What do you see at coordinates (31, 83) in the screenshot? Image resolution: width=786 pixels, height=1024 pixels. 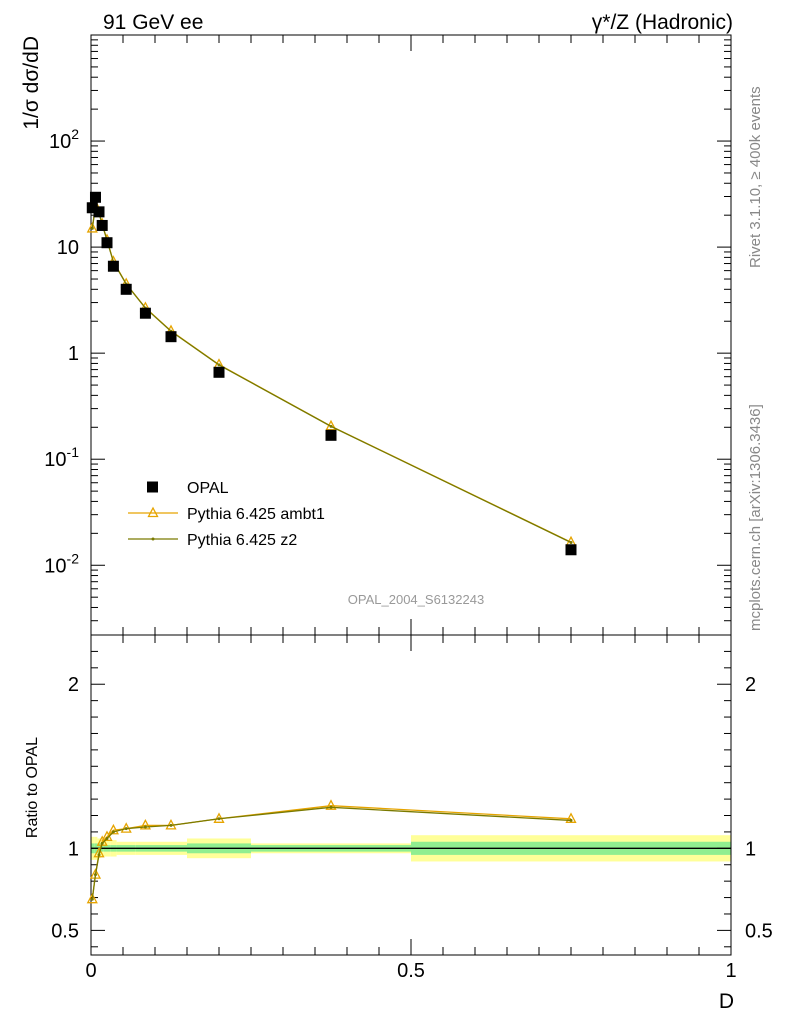 I see `main-y-axis-label: 1/σ dσ/dD` at bounding box center [31, 83].